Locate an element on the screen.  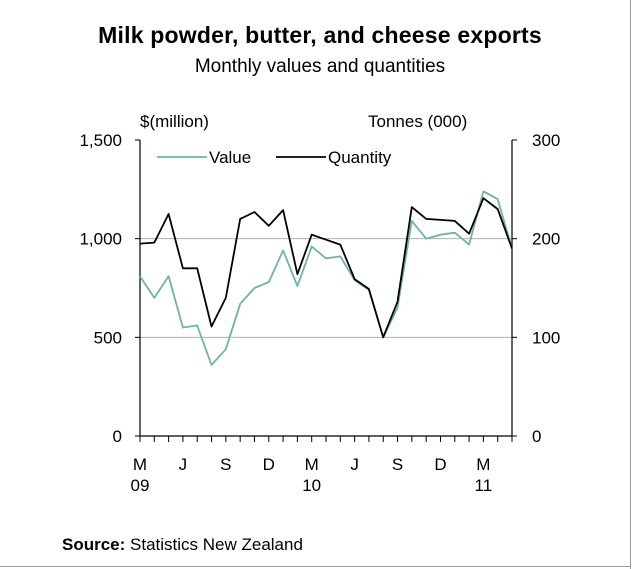
y-left-tick-label: 500 is located at coordinates (108, 337).